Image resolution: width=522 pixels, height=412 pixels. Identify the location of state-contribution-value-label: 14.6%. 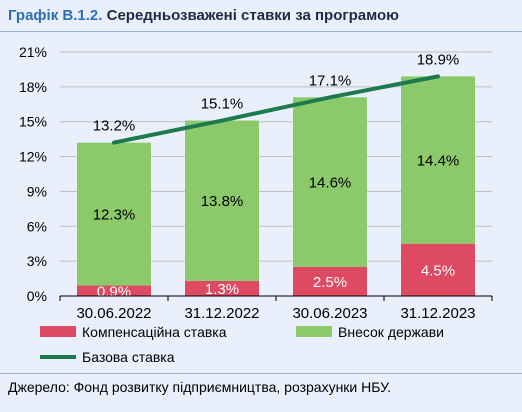
(330, 183).